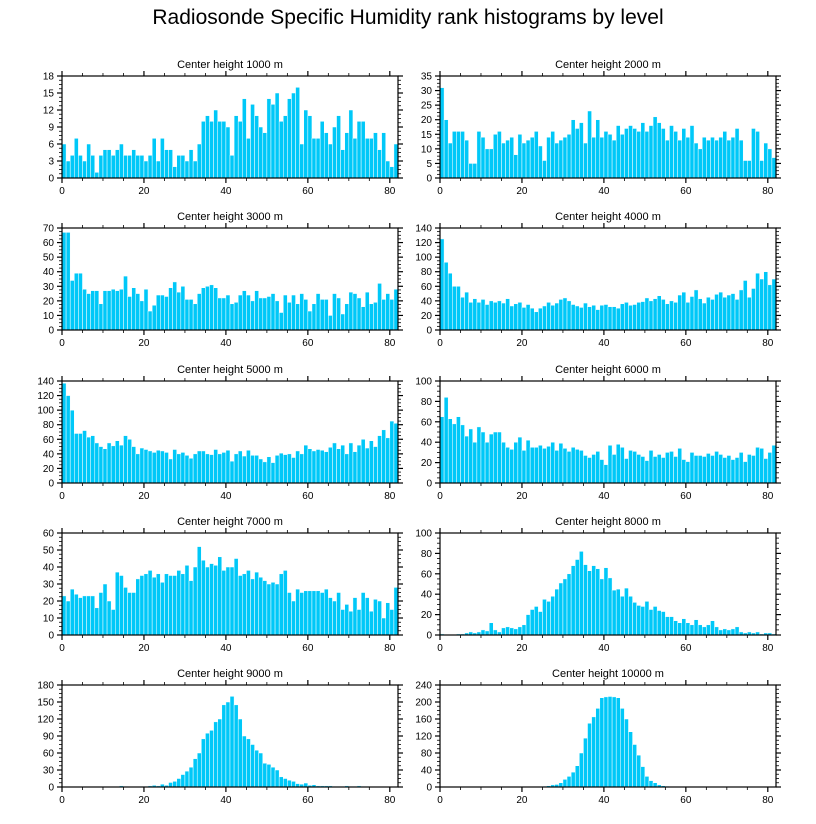  I want to click on y-tick-label: 80, so click(49, 425).